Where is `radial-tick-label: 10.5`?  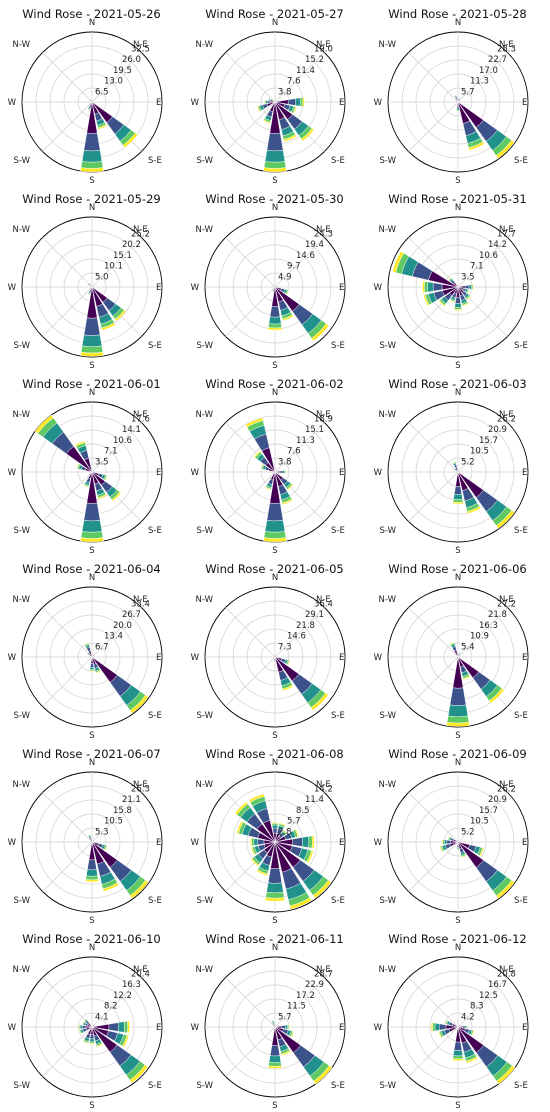
radial-tick-label: 10.5 is located at coordinates (479, 822).